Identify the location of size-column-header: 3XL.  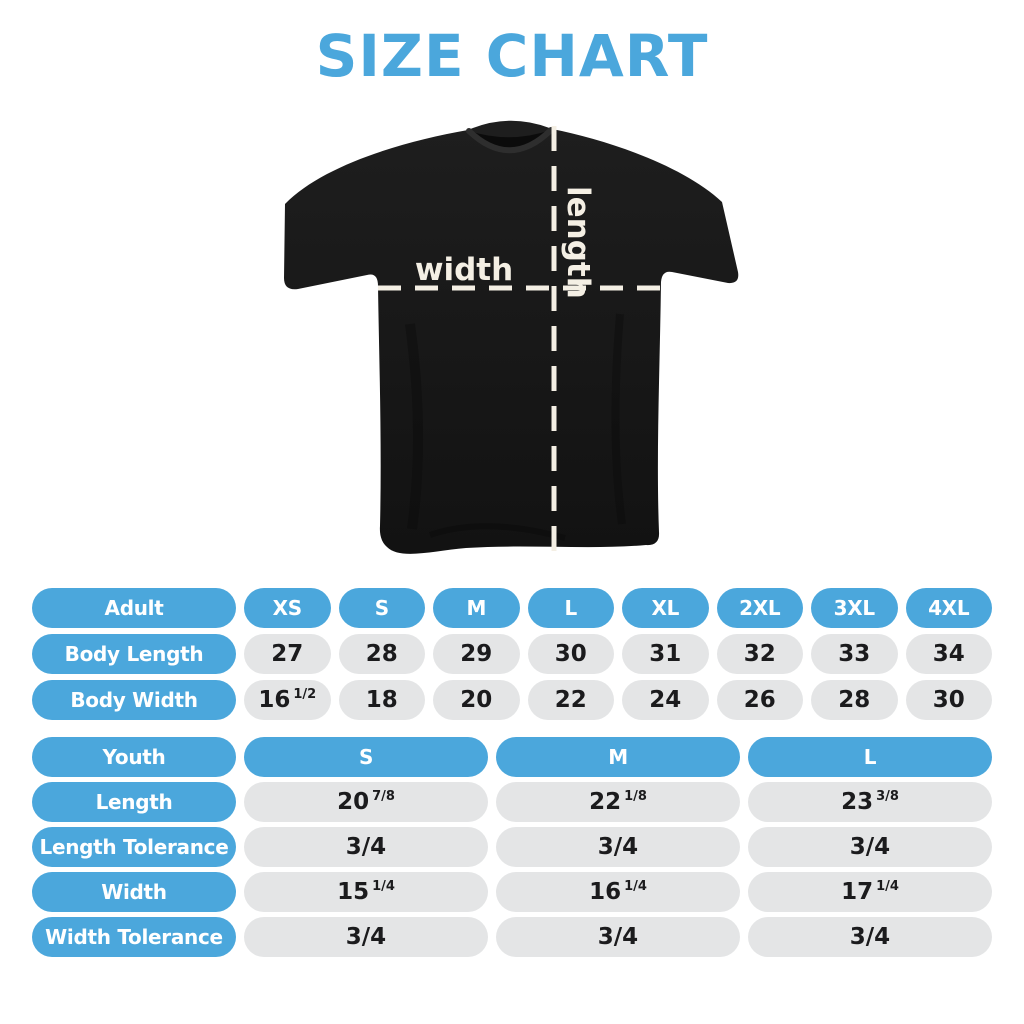
(854, 608).